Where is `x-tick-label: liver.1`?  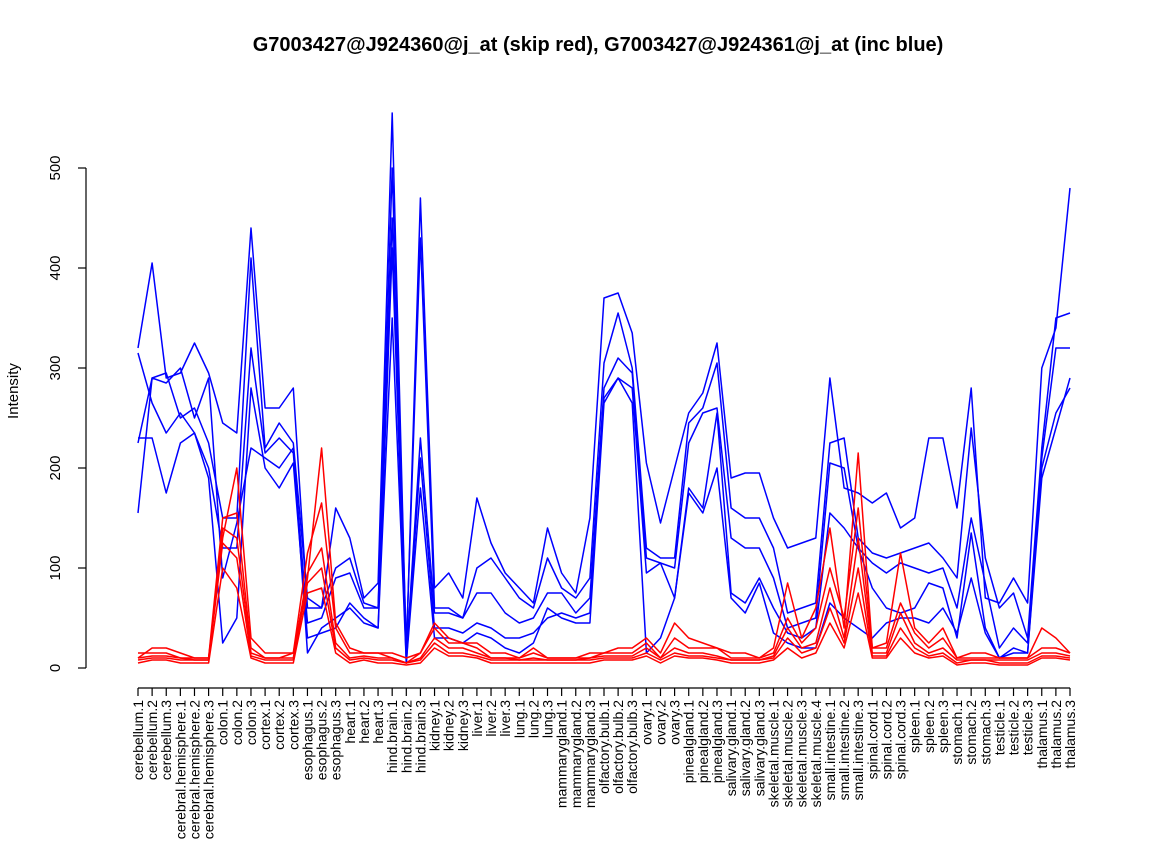
x-tick-label: liver.1 is located at coordinates (477, 718).